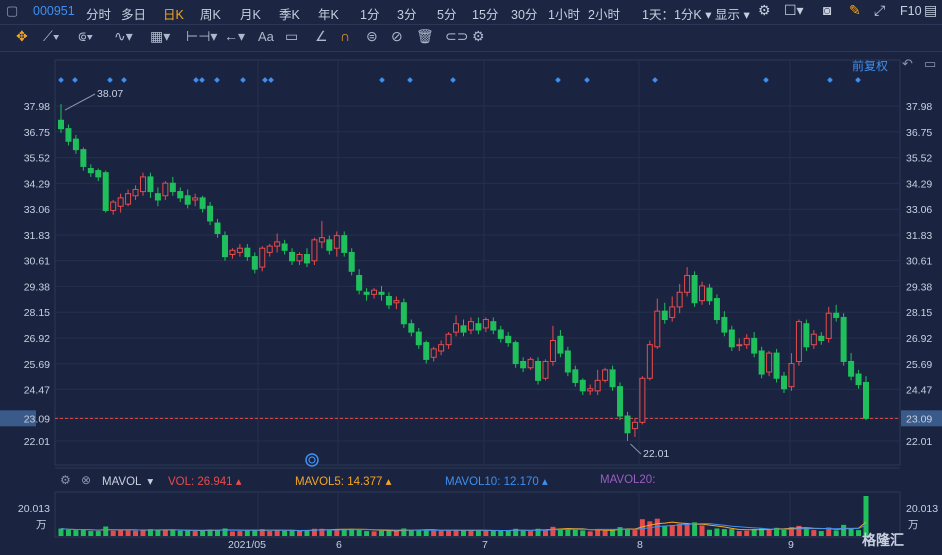  What do you see at coordinates (604, 15) in the screenshot?
I see `period-tab: 2小时` at bounding box center [604, 15].